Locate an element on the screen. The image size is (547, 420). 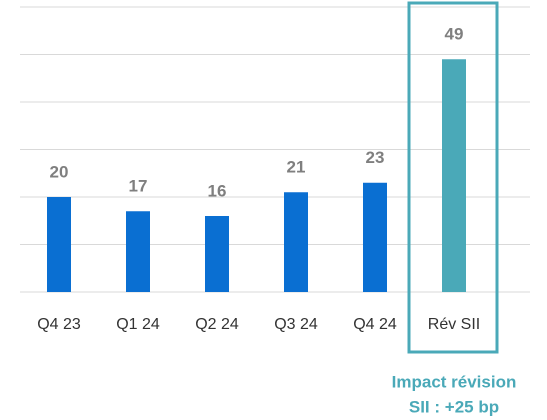
data-label: 20 is located at coordinates (59, 171).